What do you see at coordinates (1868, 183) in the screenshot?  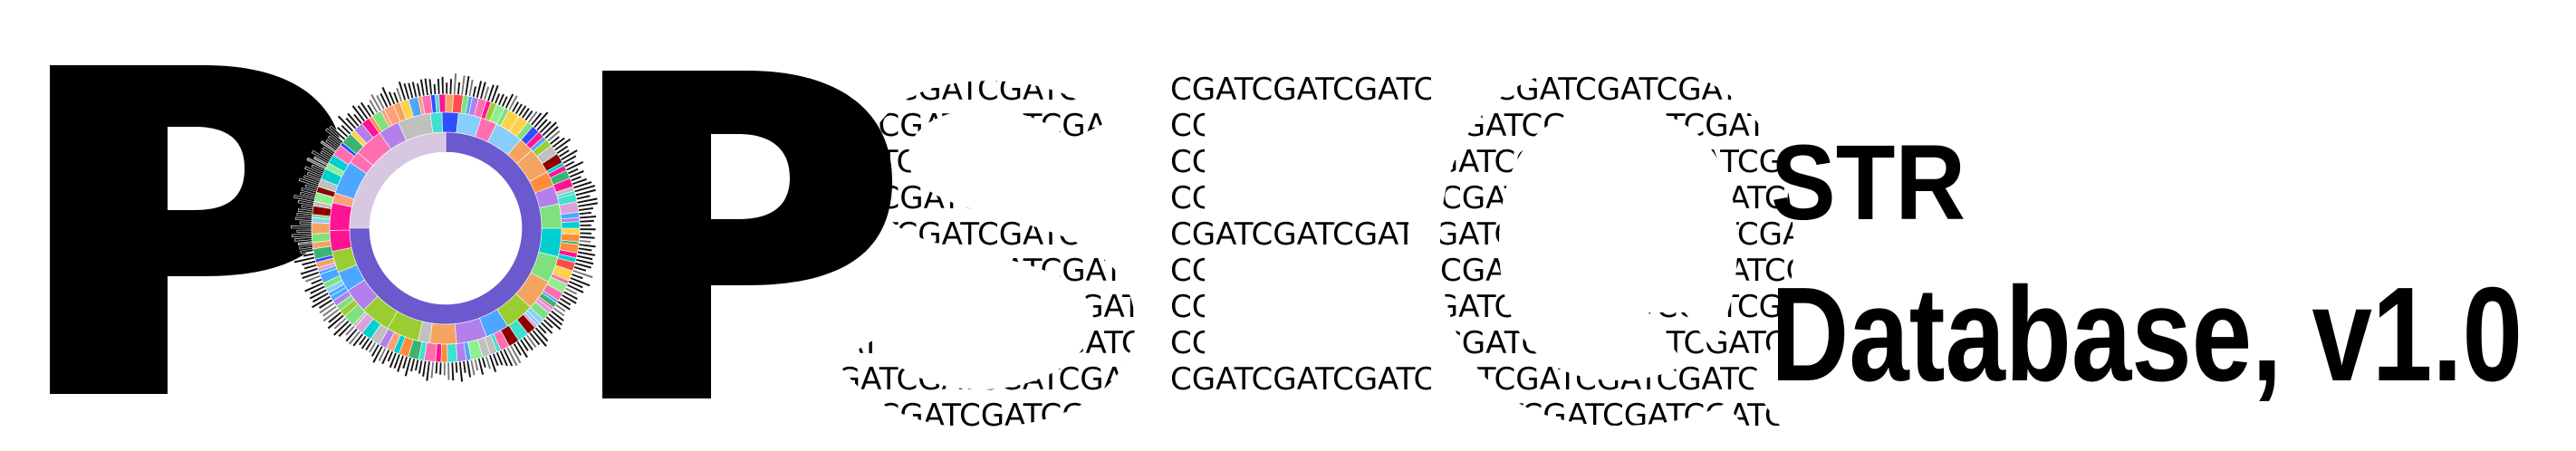 I see `subtitle-str: STR` at bounding box center [1868, 183].